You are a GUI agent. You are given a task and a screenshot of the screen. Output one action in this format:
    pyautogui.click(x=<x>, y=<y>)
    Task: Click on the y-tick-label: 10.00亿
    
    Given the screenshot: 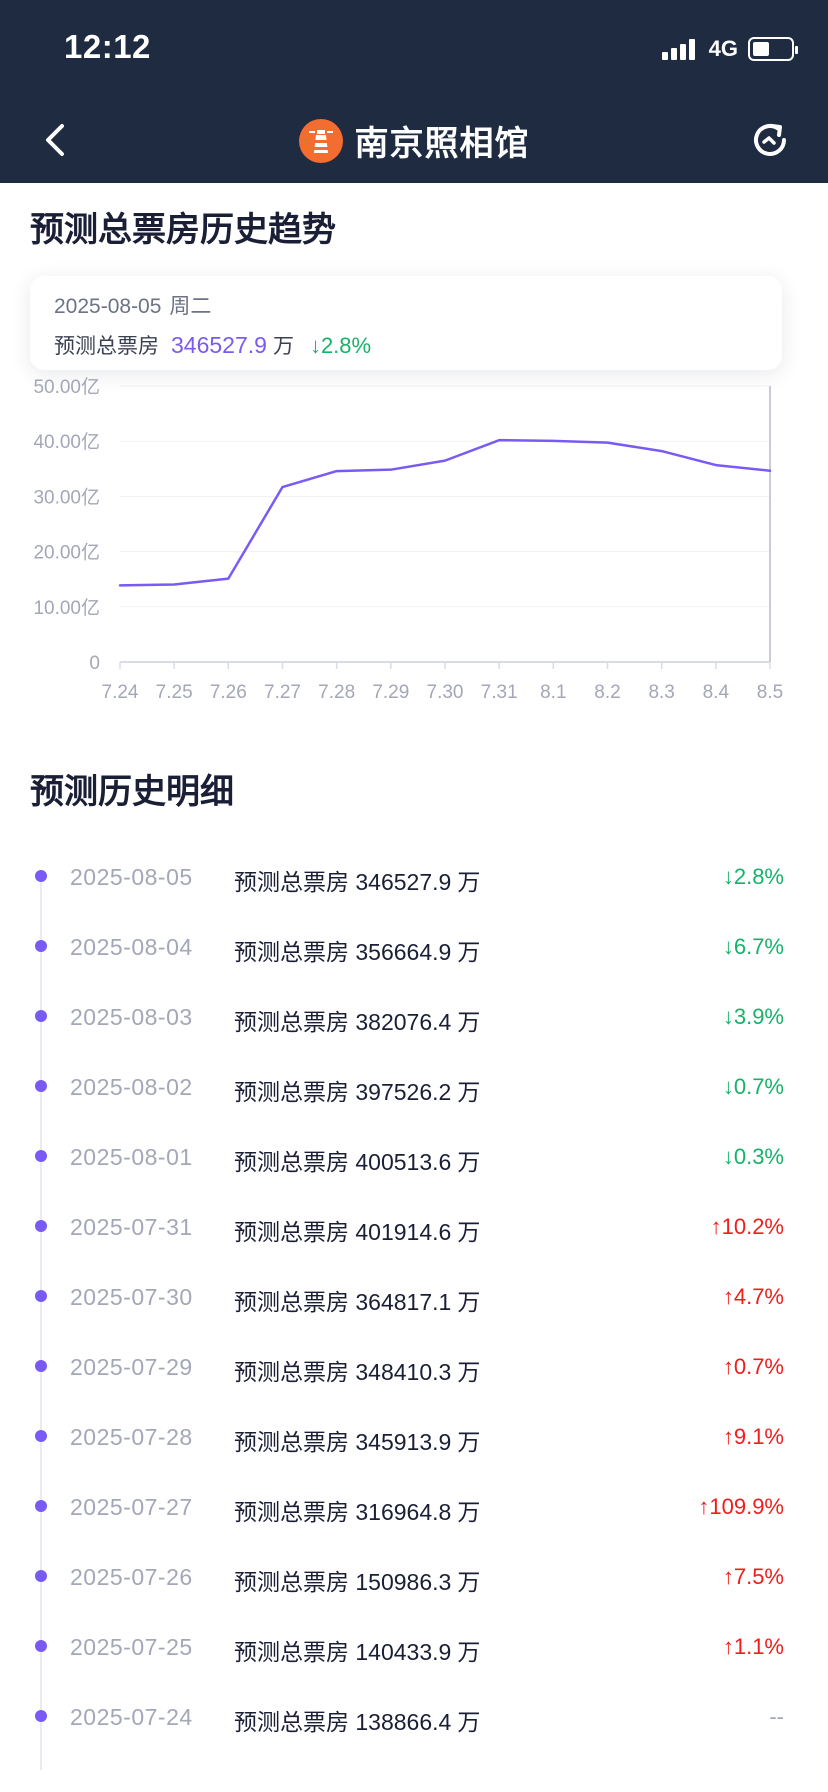 What is the action you would take?
    pyautogui.click(x=66, y=608)
    